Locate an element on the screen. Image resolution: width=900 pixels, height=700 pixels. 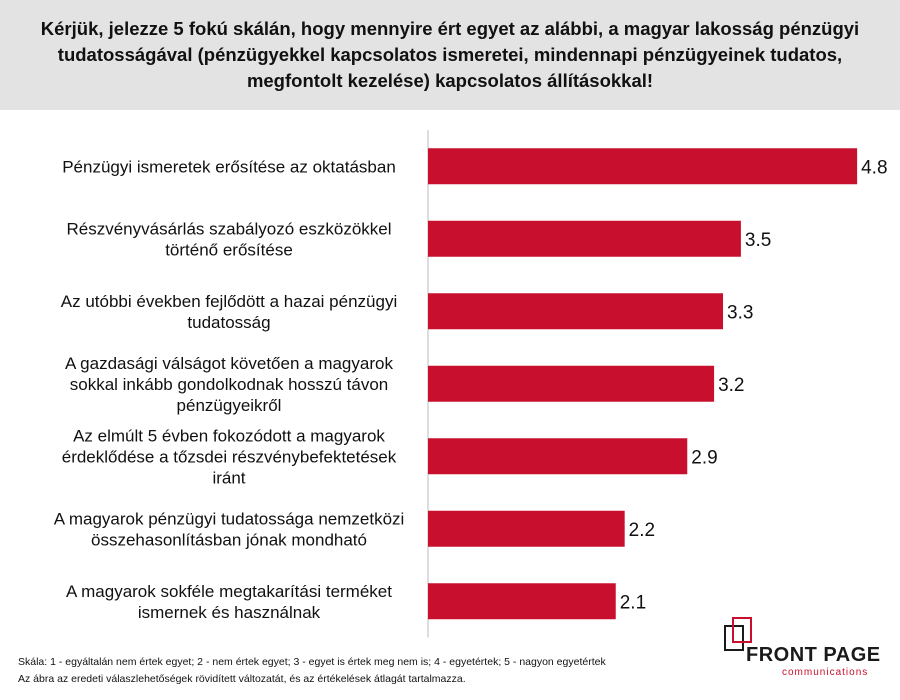
data-label: 2.9 is located at coordinates (704, 457).